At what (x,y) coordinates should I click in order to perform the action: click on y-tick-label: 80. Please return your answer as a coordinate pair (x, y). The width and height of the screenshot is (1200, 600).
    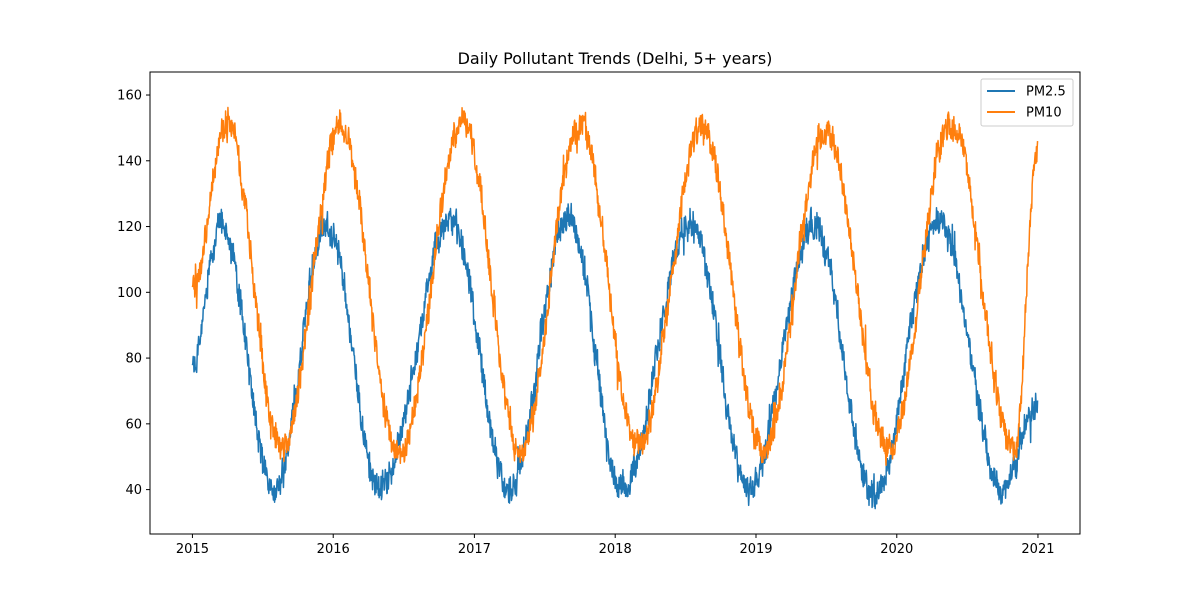
    Looking at the image, I should click on (133, 359).